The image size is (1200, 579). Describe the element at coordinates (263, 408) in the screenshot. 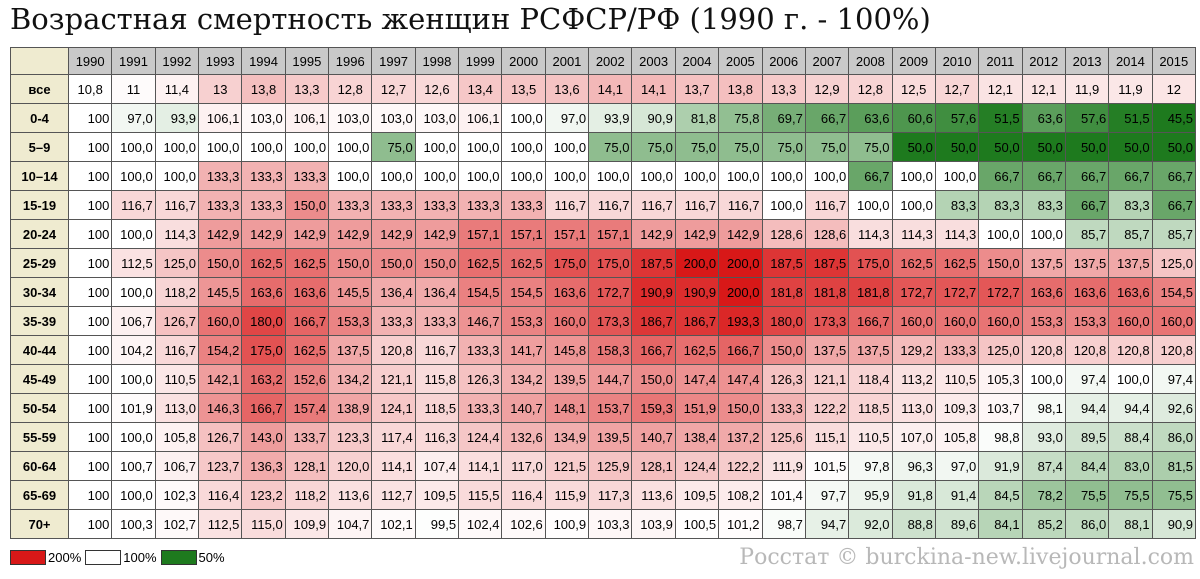

I see `cell: 166,7` at that location.